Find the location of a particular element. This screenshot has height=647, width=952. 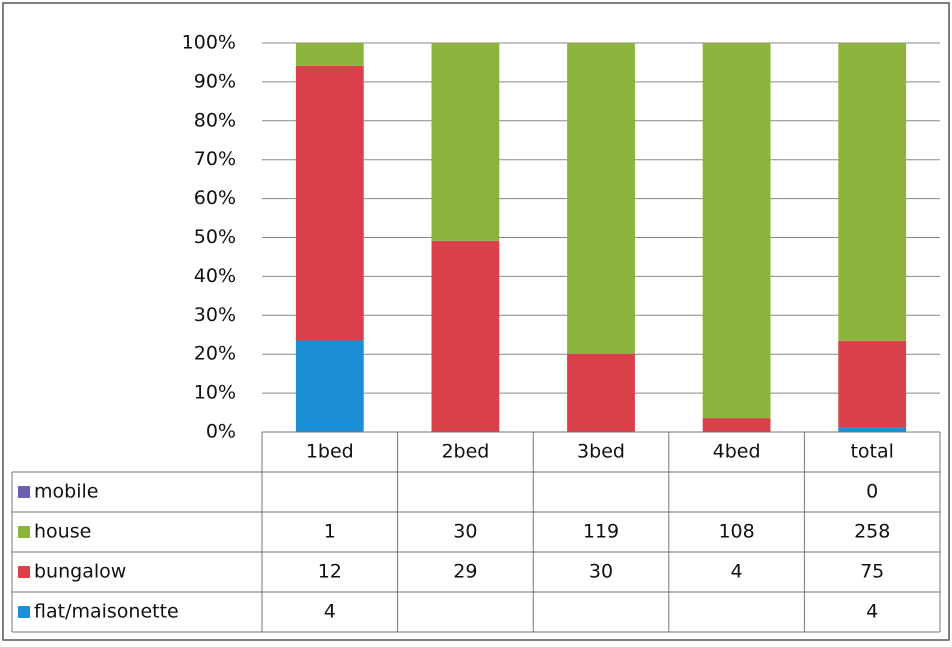

y-tick-label: 70% is located at coordinates (215, 159).